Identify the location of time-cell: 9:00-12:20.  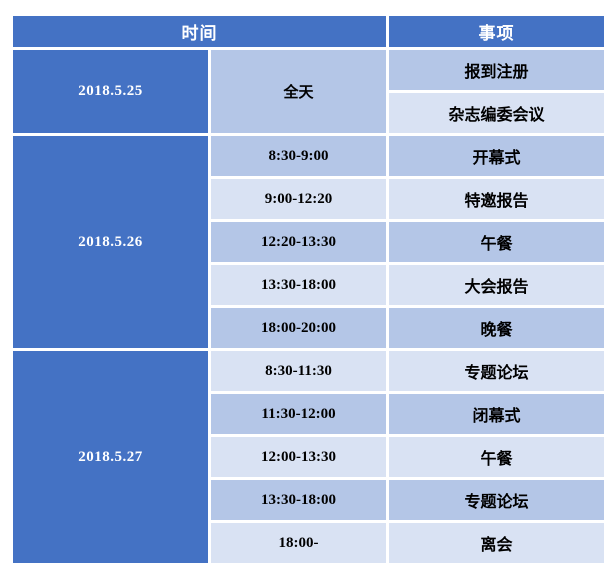
(298, 199).